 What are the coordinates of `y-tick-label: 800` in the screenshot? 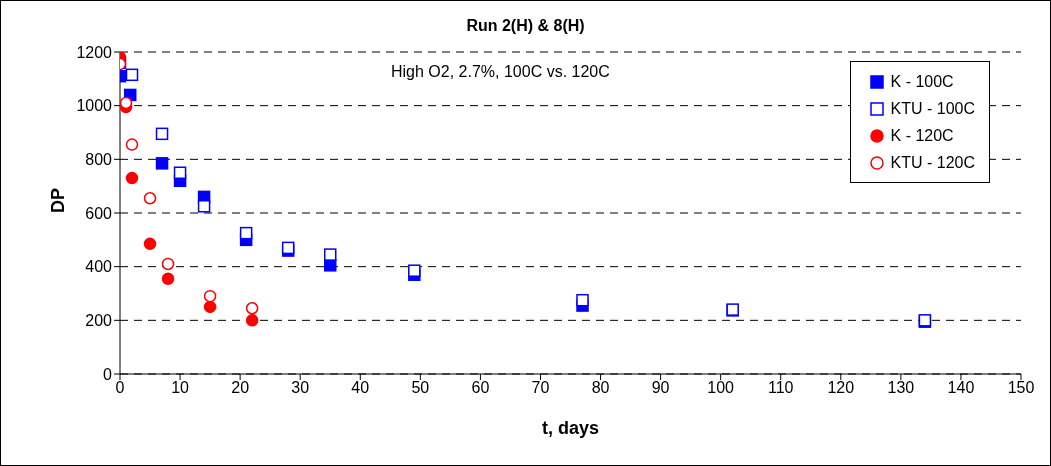 It's located at (99, 160).